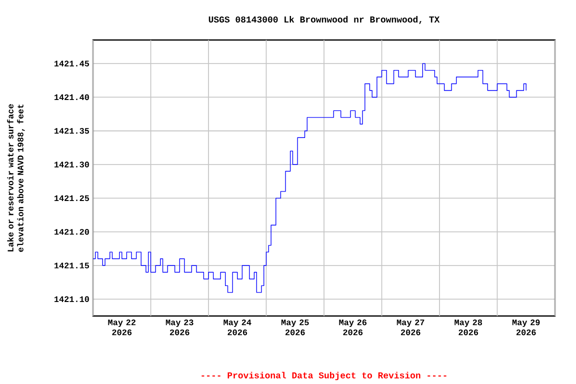 This screenshot has width=576, height=384. What do you see at coordinates (71, 165) in the screenshot?
I see `y-tick-label: 1421.30` at bounding box center [71, 165].